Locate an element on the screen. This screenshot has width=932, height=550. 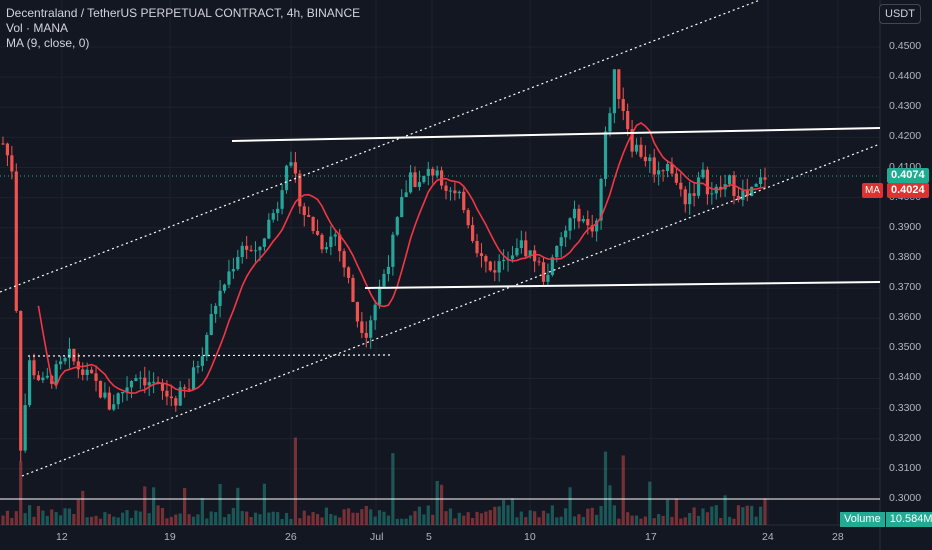
time-tick-label: 28 is located at coordinates (838, 537).